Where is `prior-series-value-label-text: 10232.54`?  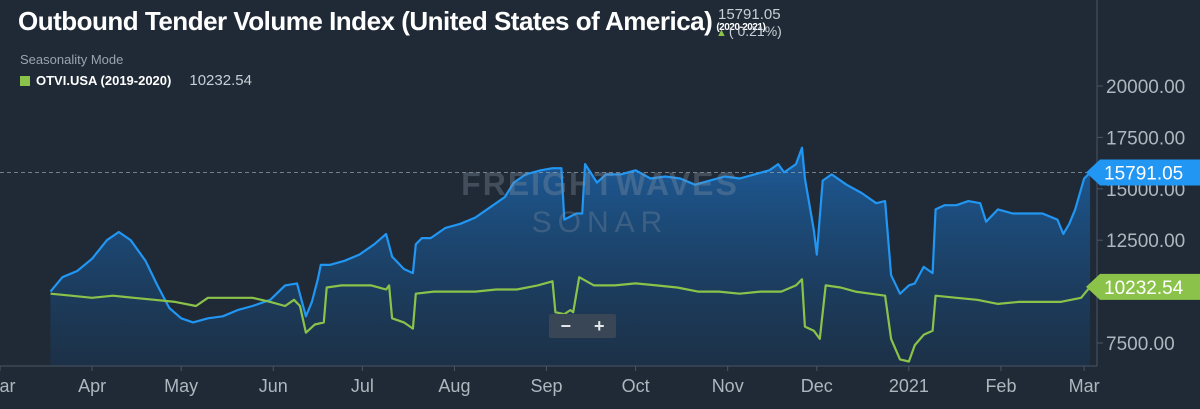
prior-series-value-label-text: 10232.54 is located at coordinates (1144, 288).